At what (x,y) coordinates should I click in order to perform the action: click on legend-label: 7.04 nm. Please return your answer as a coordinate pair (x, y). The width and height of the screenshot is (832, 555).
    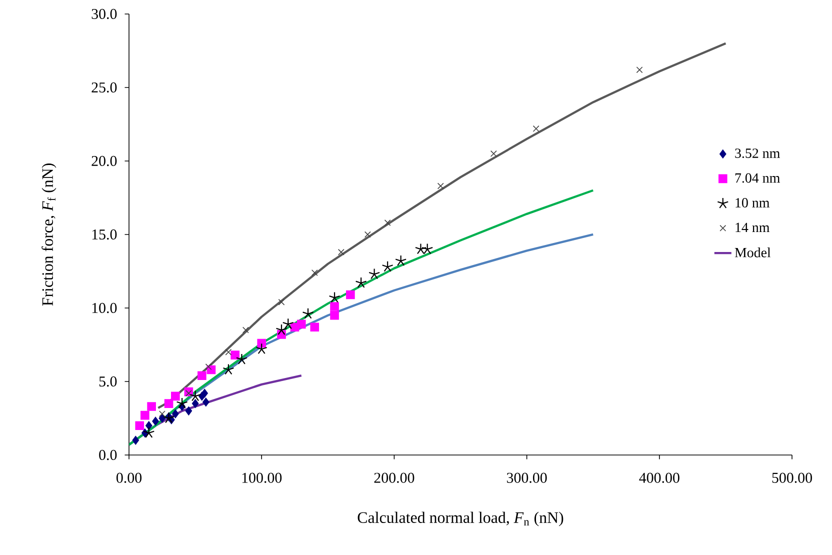
    Looking at the image, I should click on (757, 178).